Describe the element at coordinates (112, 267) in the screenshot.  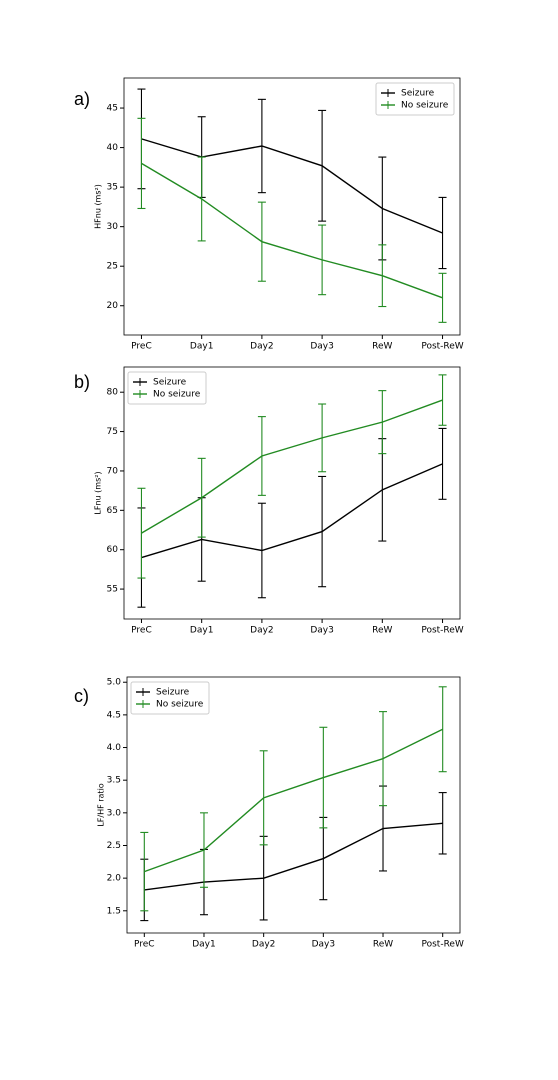
I see `y-tick-label: 25` at that location.